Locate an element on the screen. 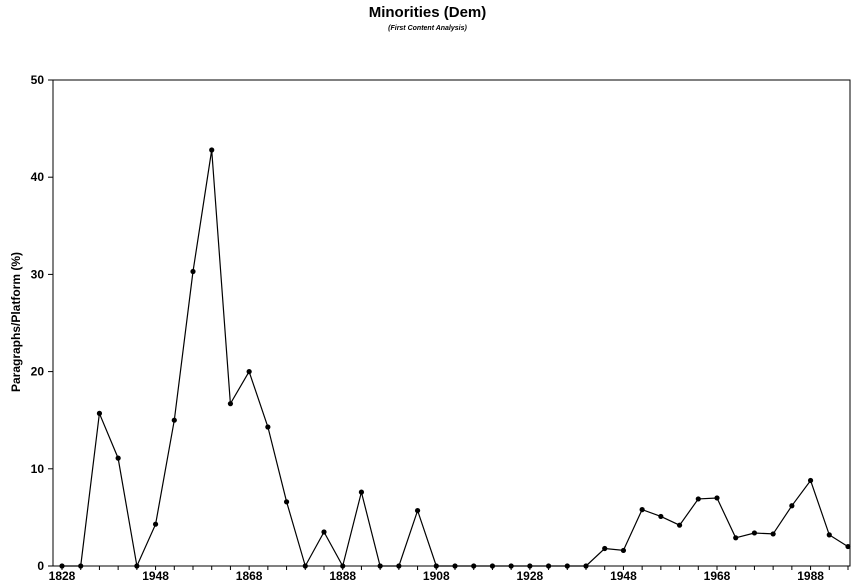 This screenshot has height=588, width=855. x-tick-label: 1988 is located at coordinates (810, 576).